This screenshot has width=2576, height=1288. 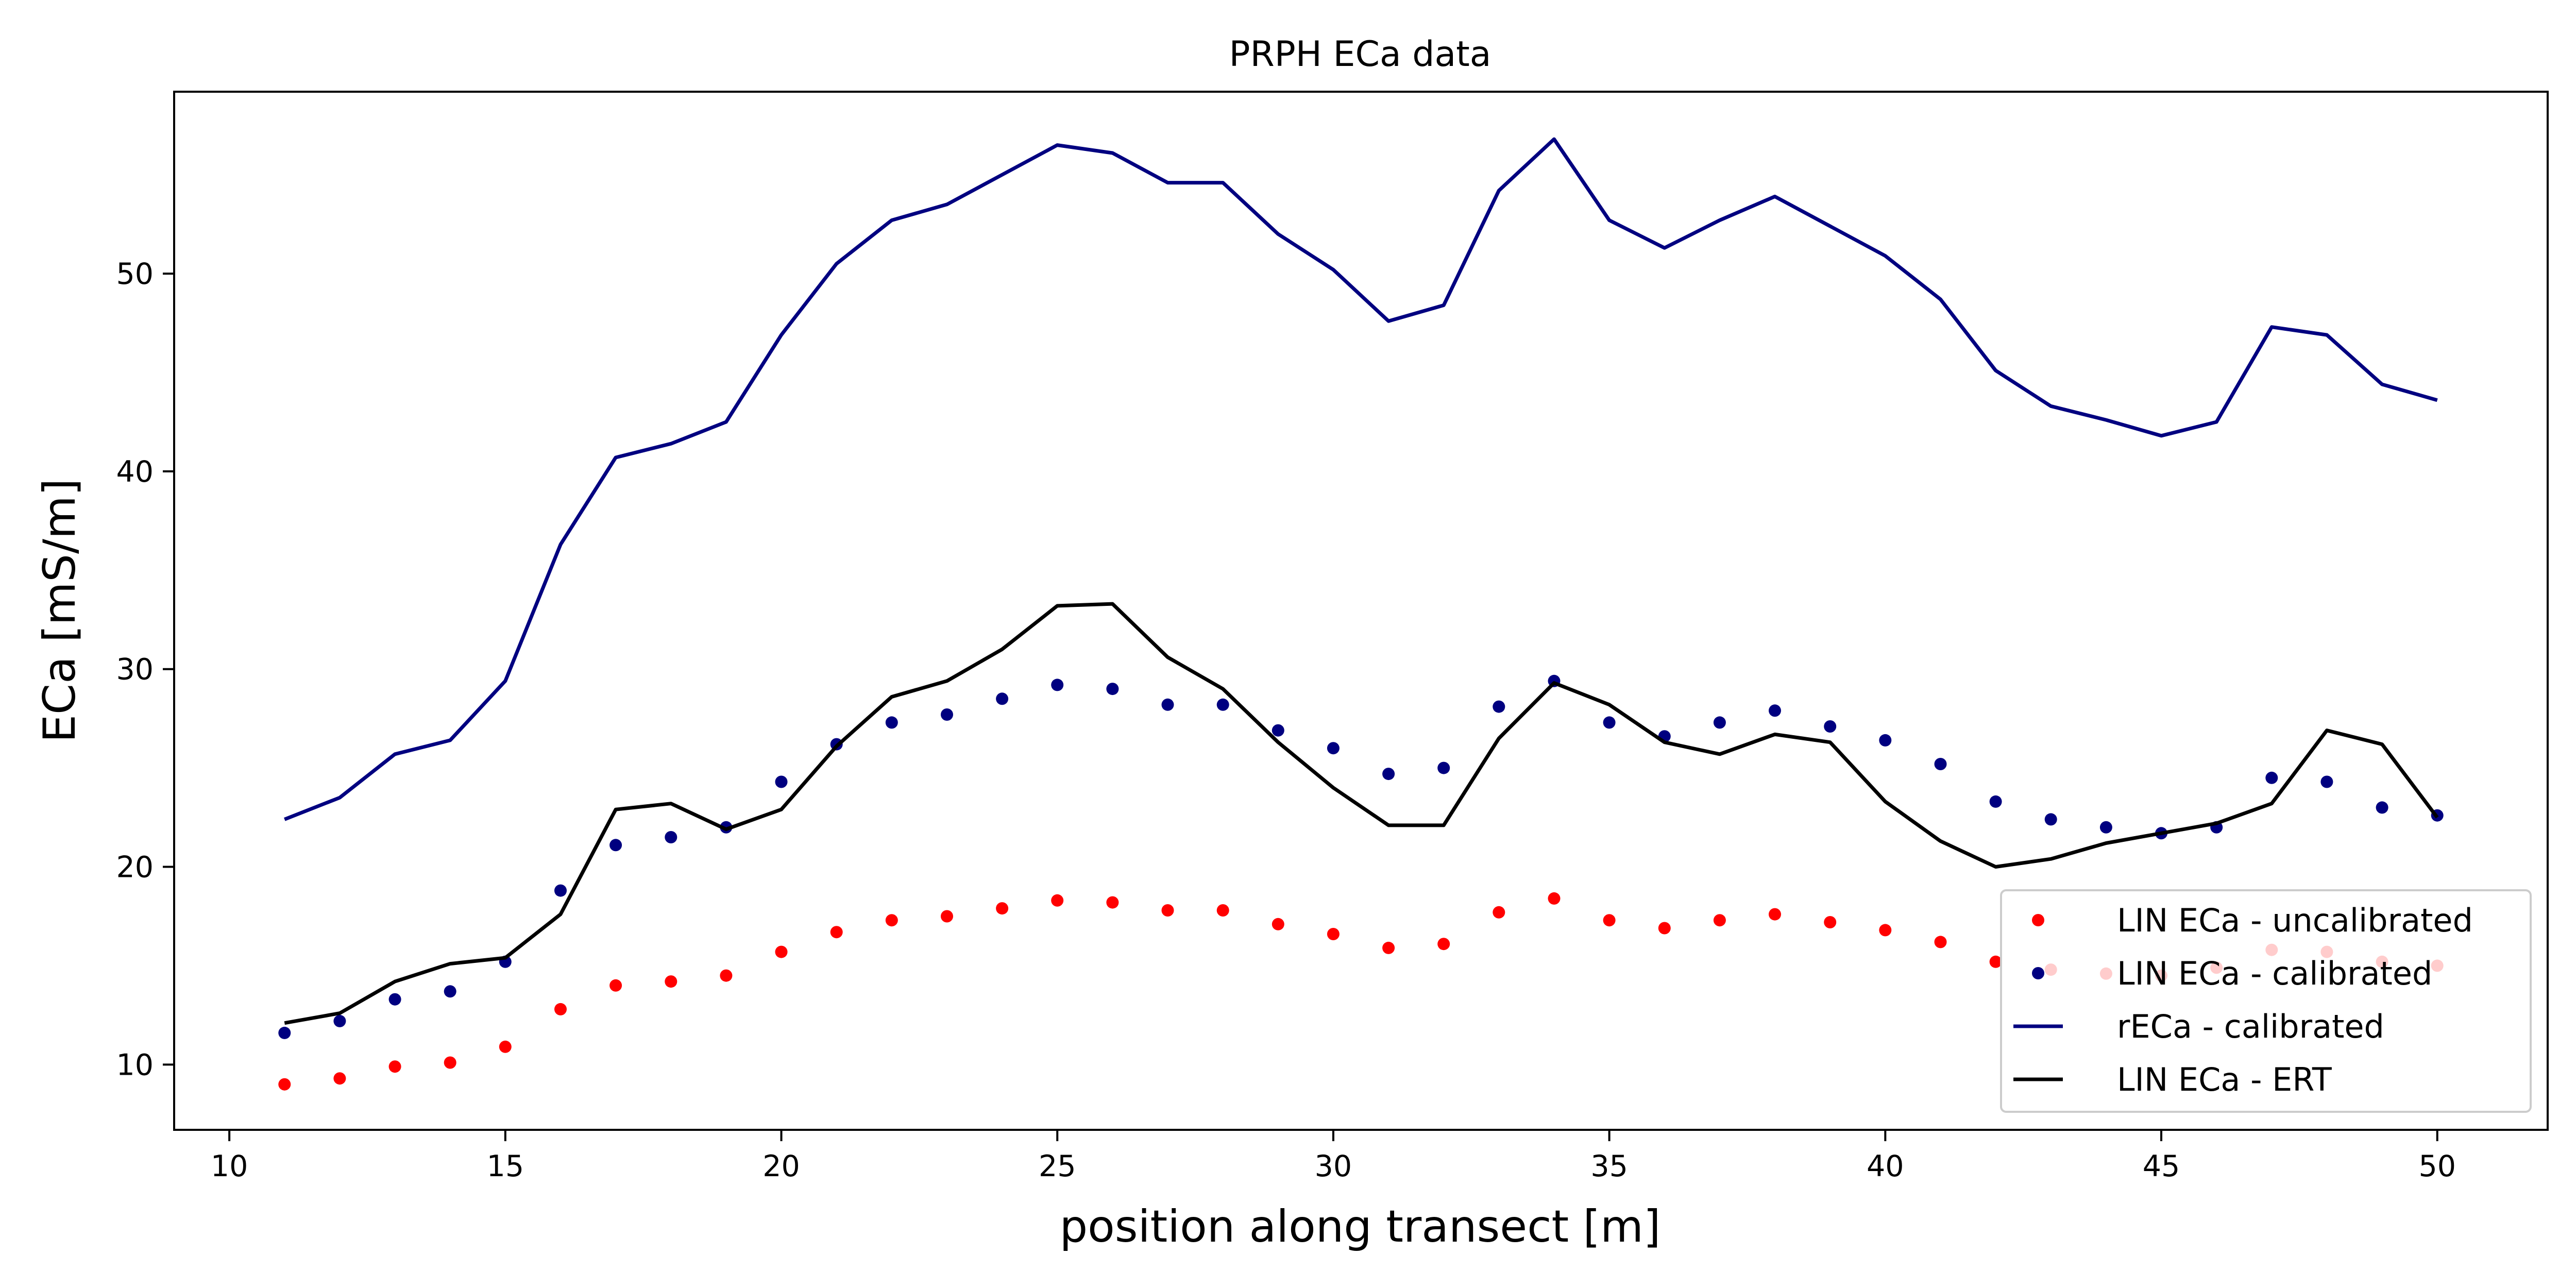 What do you see at coordinates (2250, 1026) in the screenshot?
I see `legend-label: rECa - calibrated` at bounding box center [2250, 1026].